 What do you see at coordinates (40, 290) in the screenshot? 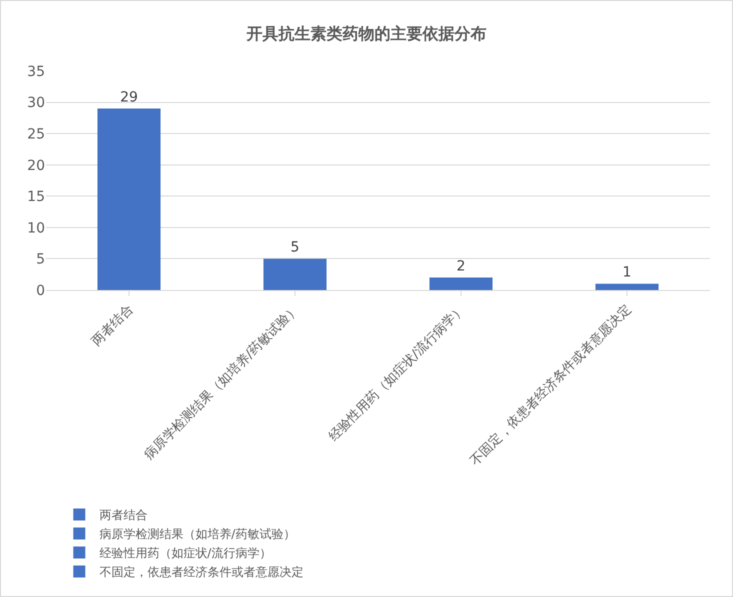
I see `y-tick-label: 0` at bounding box center [40, 290].